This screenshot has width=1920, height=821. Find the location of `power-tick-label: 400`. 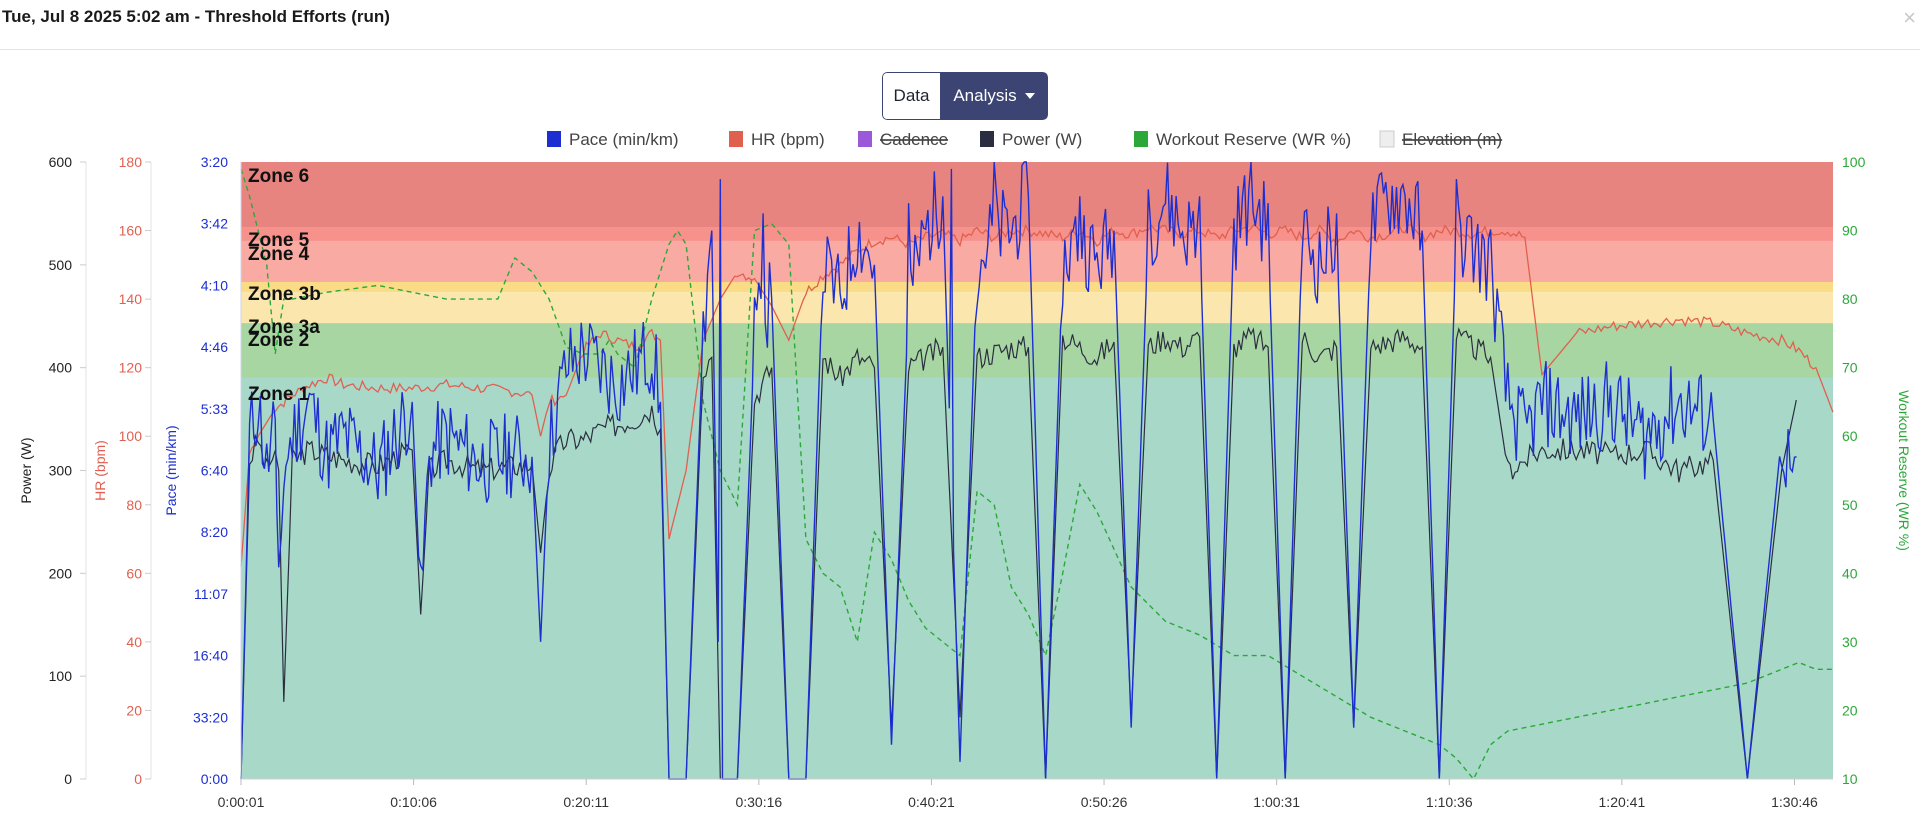

power-tick-label: 400 is located at coordinates (61, 368).